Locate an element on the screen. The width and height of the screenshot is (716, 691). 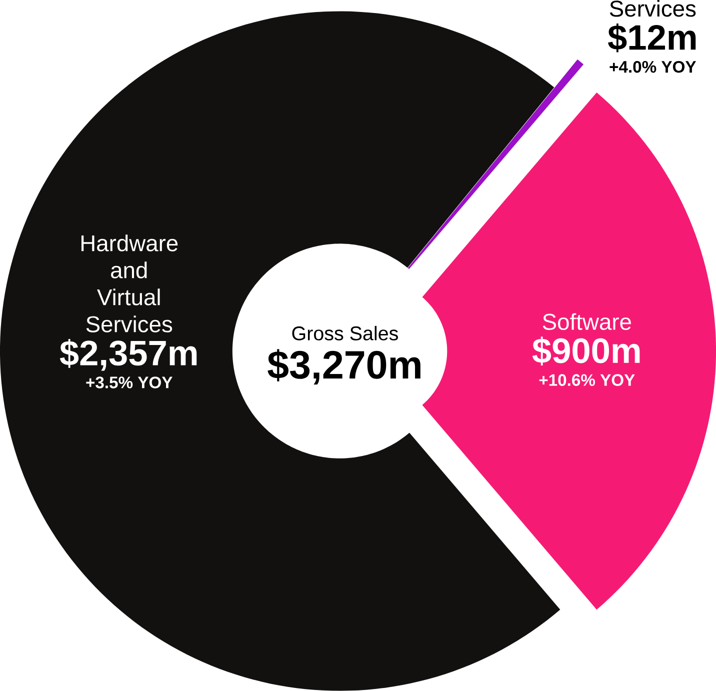
slice-label: Services is located at coordinates (653, 8).